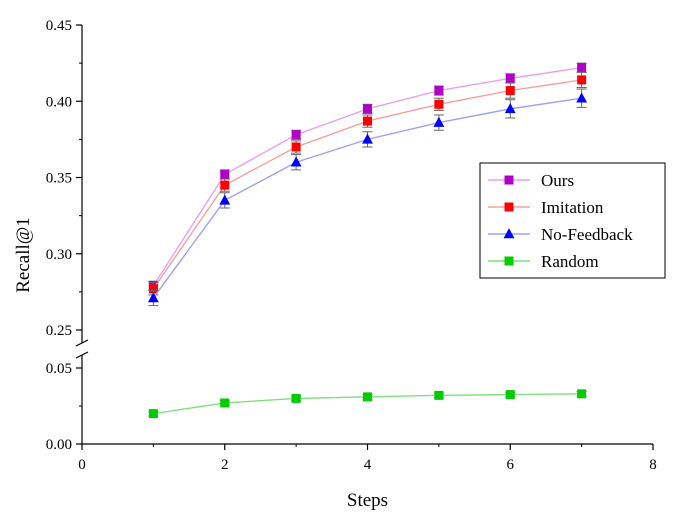 Image resolution: width=675 pixels, height=523 pixels. I want to click on y-tick-label: 0.40, so click(59, 102).